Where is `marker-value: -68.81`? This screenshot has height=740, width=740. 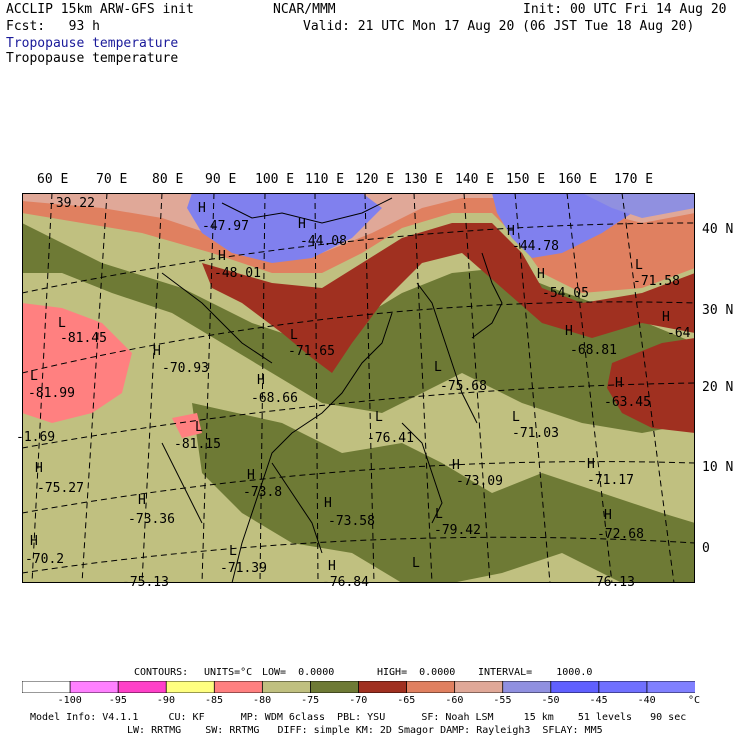
marker-value: -68.81 is located at coordinates (593, 350).